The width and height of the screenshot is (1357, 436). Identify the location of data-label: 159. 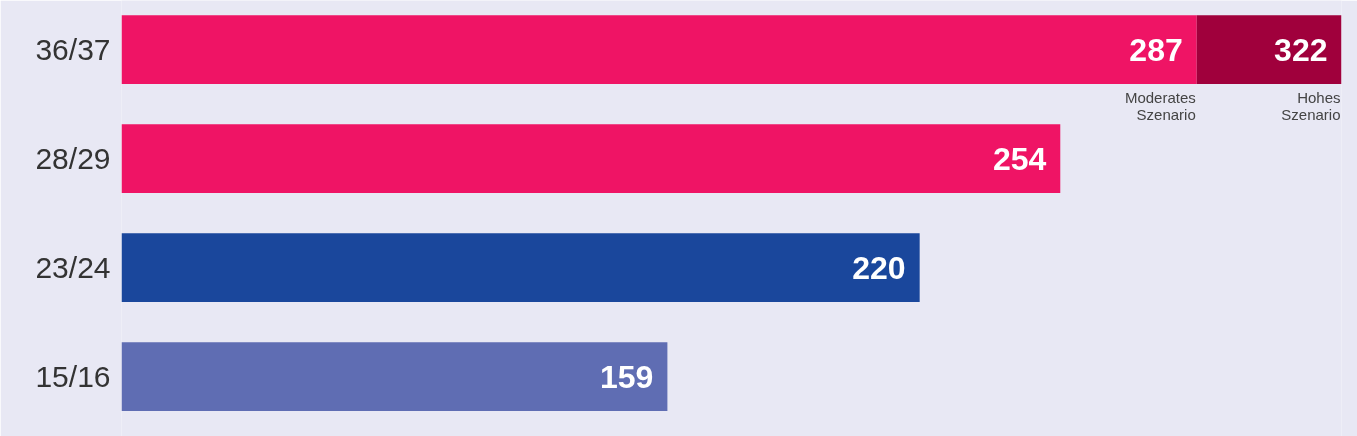
(627, 376).